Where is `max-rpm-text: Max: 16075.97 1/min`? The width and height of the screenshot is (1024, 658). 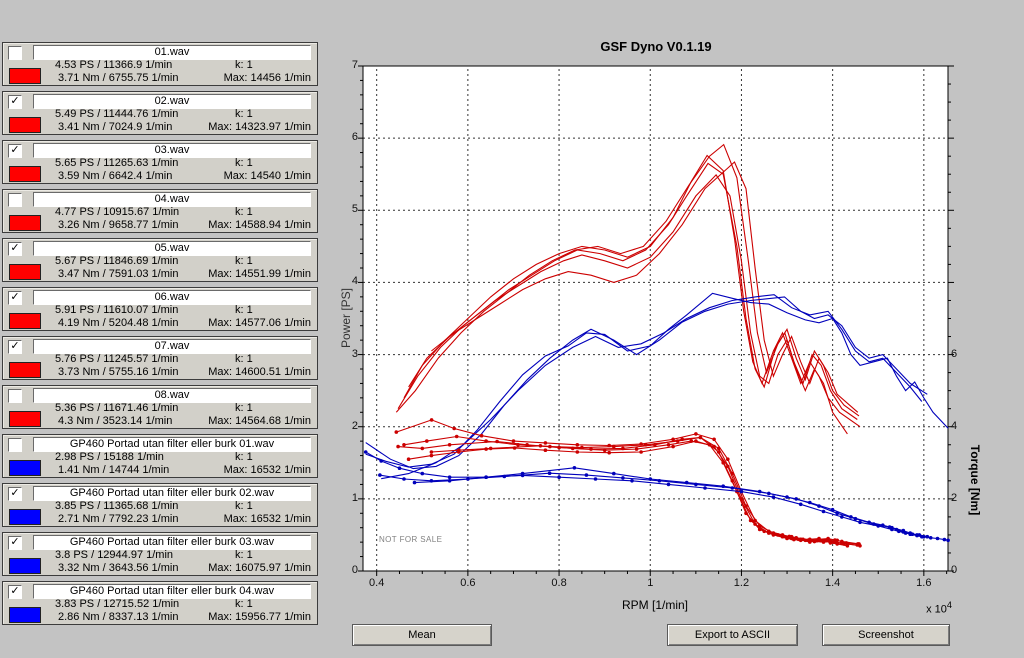 max-rpm-text: Max: 16075.97 1/min is located at coordinates (259, 568).